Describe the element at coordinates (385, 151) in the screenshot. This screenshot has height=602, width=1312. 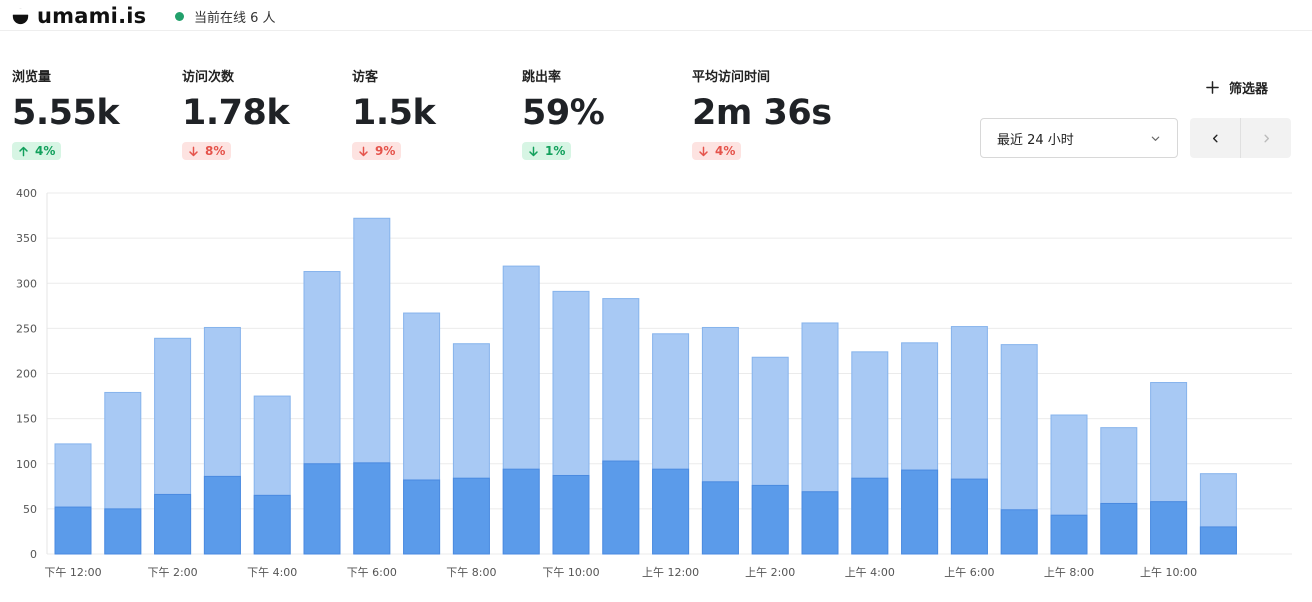
I see `metric-change: 9%` at that location.